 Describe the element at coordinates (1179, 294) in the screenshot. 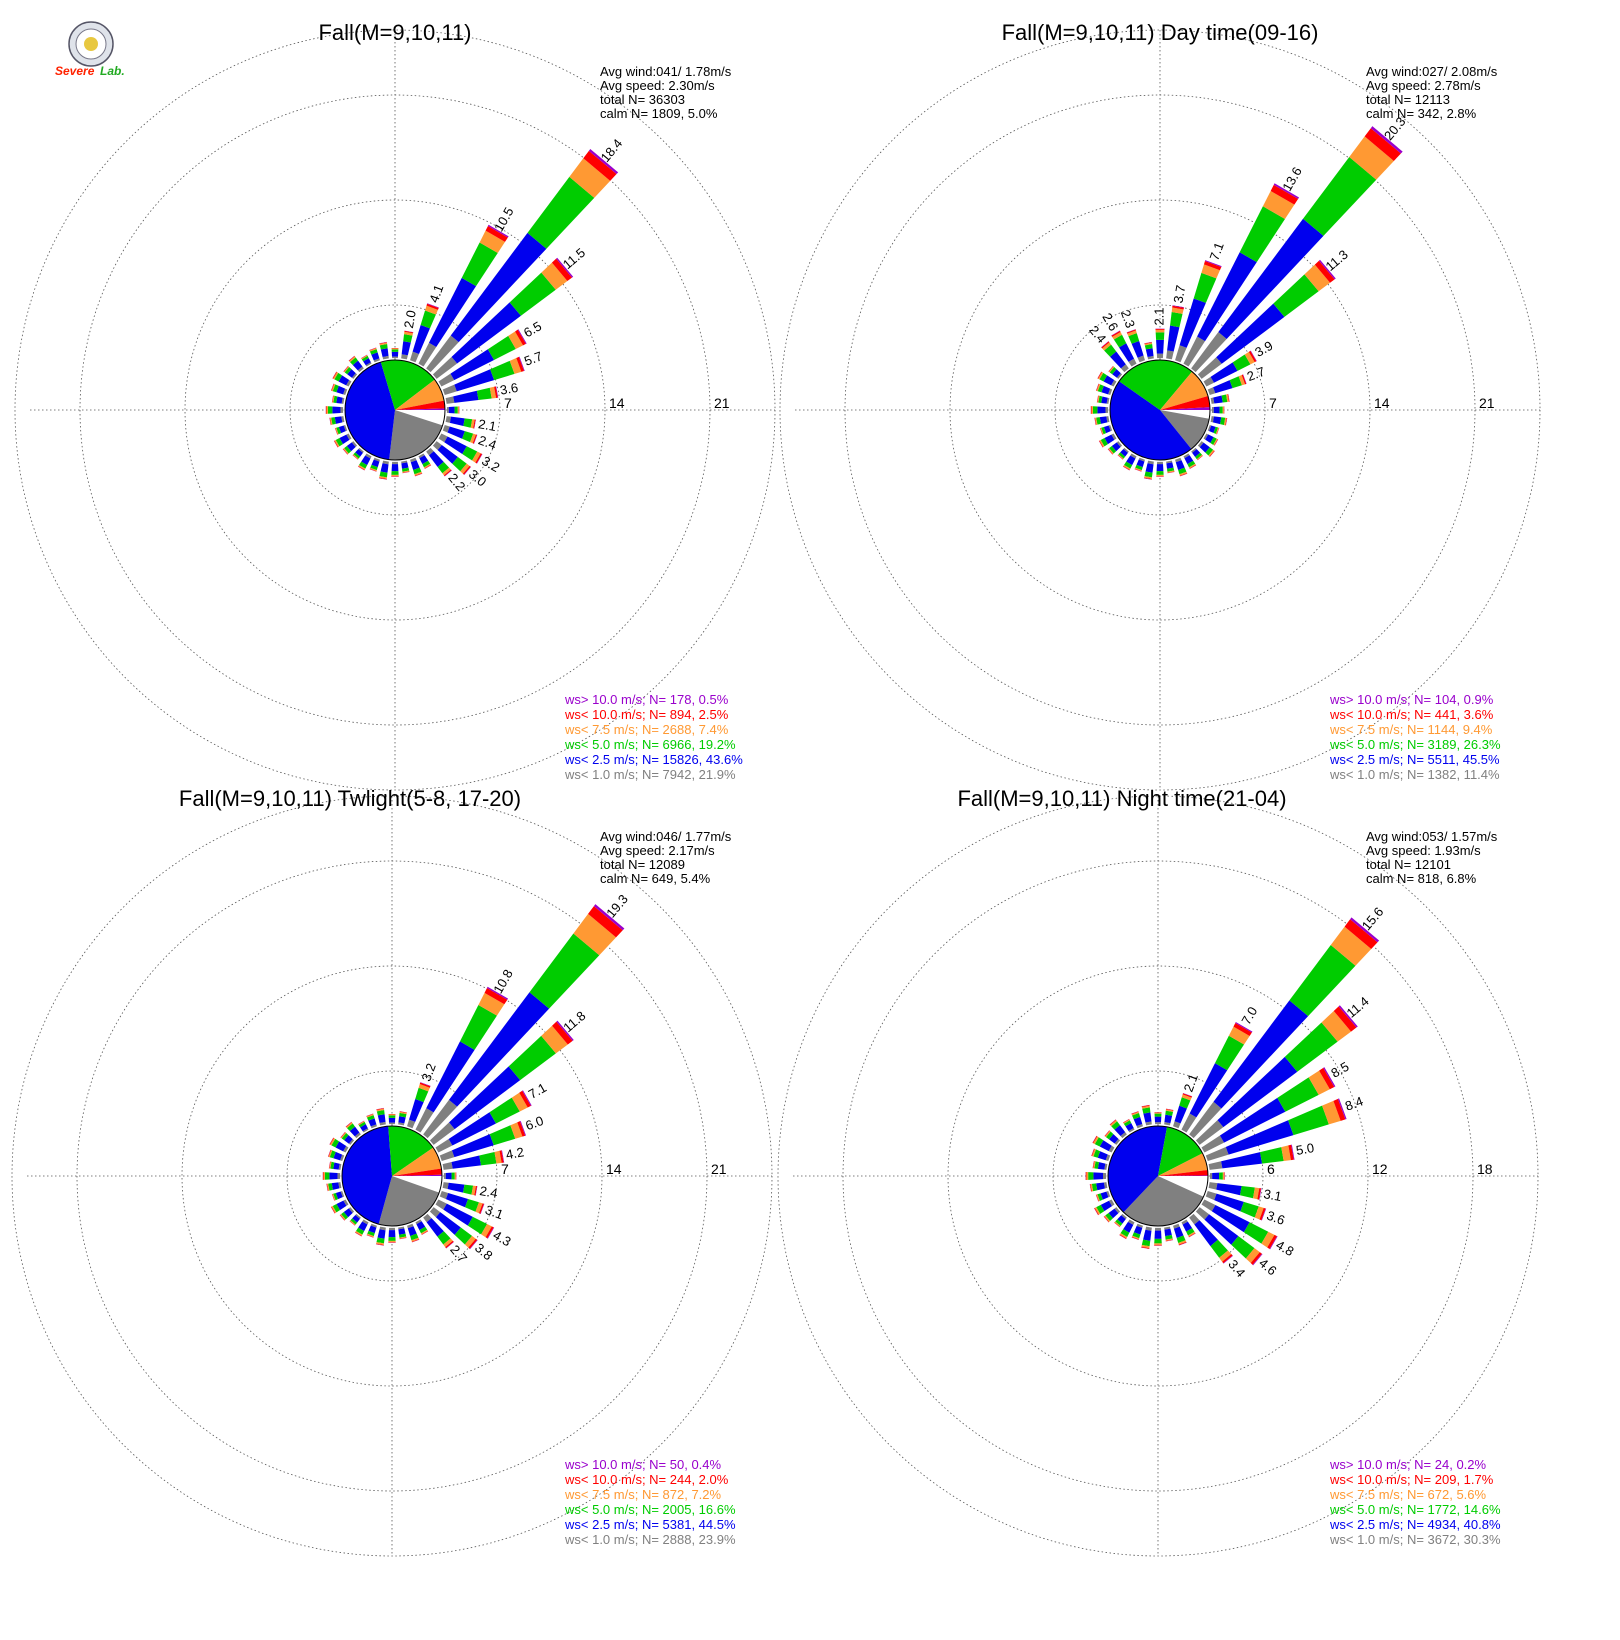

I see `bar-value-label: 3.7` at that location.